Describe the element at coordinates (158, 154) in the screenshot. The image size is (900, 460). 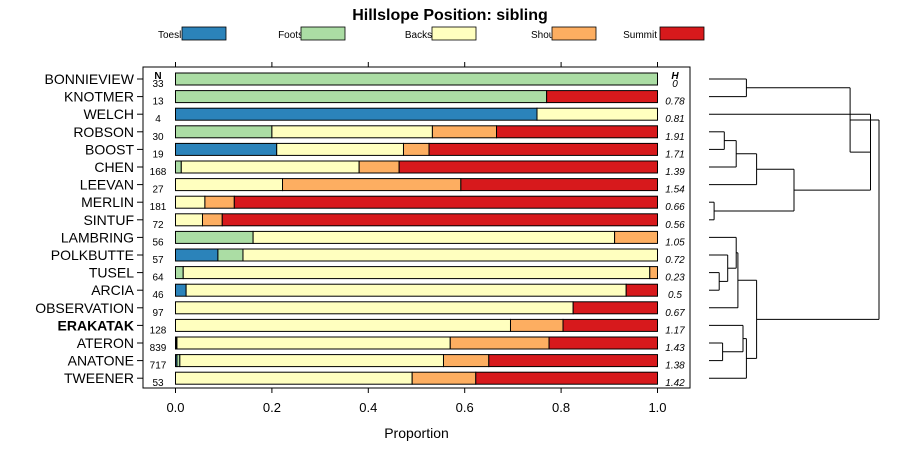
I see `n-value: 19` at that location.